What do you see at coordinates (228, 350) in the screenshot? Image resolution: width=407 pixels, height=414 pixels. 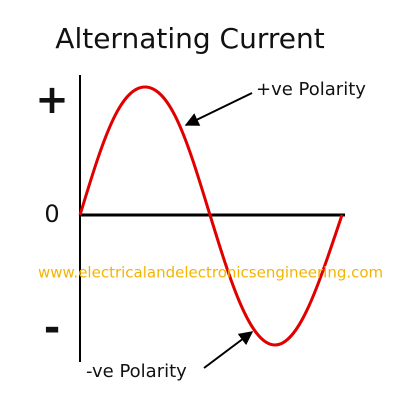 I see `negative-arrow` at bounding box center [228, 350].